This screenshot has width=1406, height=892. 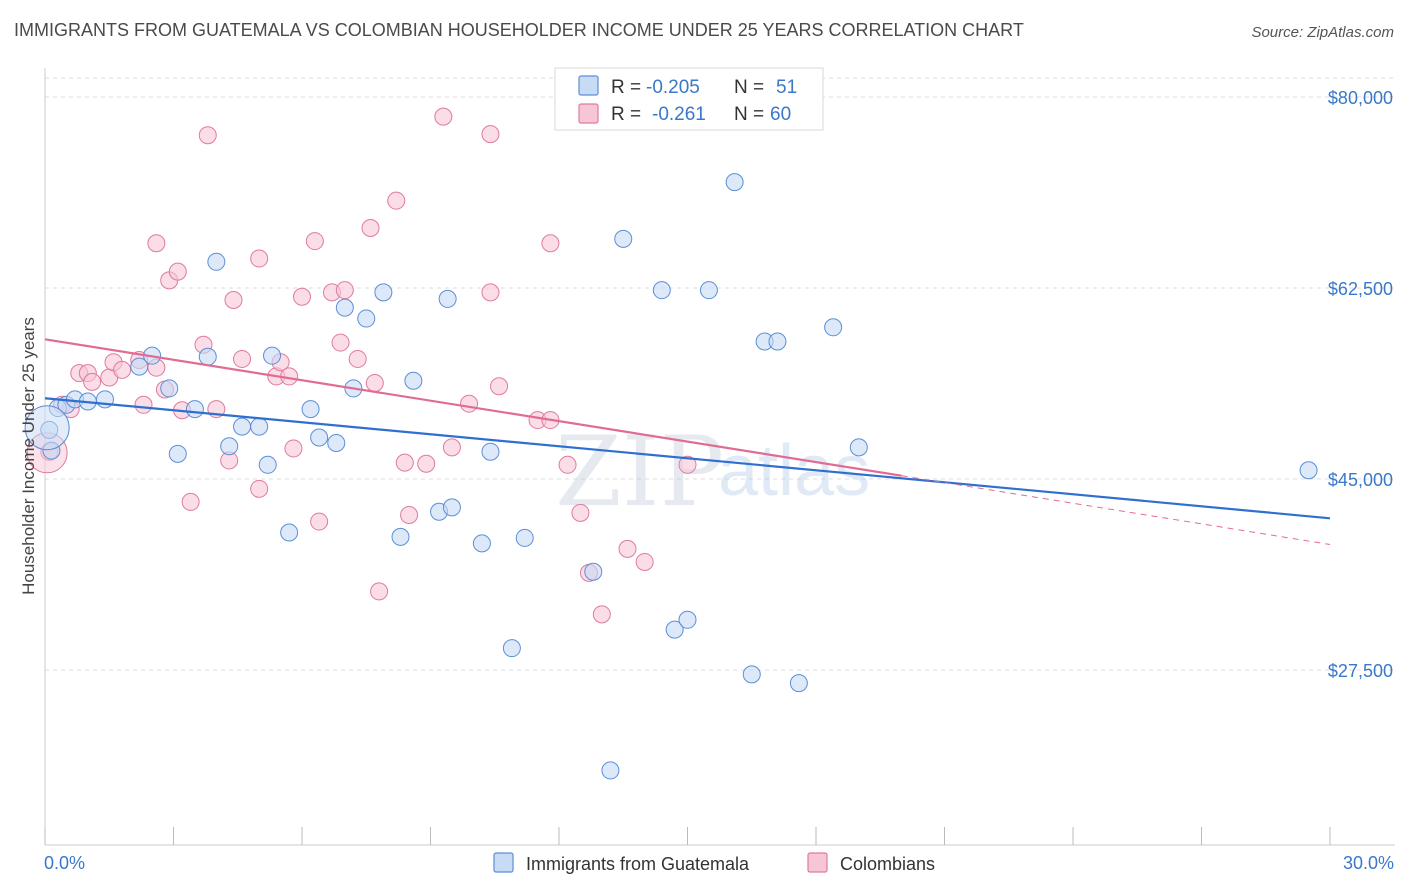 What do you see at coordinates (887, 864) in the screenshot?
I see `bottom-legend-colombians: Colombians` at bounding box center [887, 864].